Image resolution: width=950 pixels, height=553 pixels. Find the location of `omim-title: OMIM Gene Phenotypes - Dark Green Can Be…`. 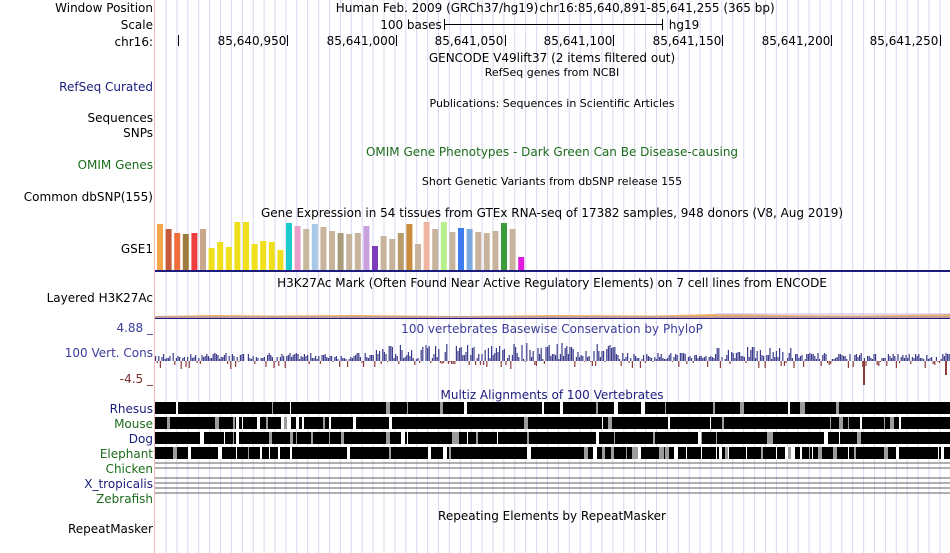

omim-title: OMIM Gene Phenotypes - Dark Green Can Be… is located at coordinates (552, 152).